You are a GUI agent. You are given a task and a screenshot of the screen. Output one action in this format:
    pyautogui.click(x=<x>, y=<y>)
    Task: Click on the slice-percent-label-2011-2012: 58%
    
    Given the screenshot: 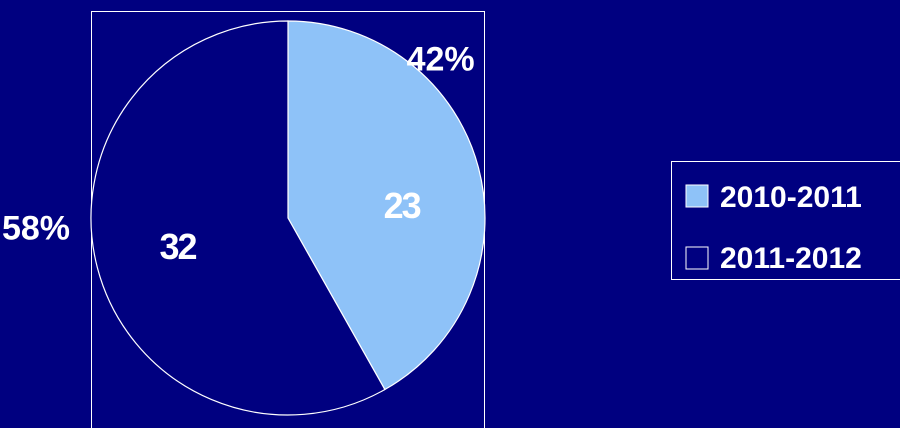 What is the action you would take?
    pyautogui.click(x=36, y=228)
    